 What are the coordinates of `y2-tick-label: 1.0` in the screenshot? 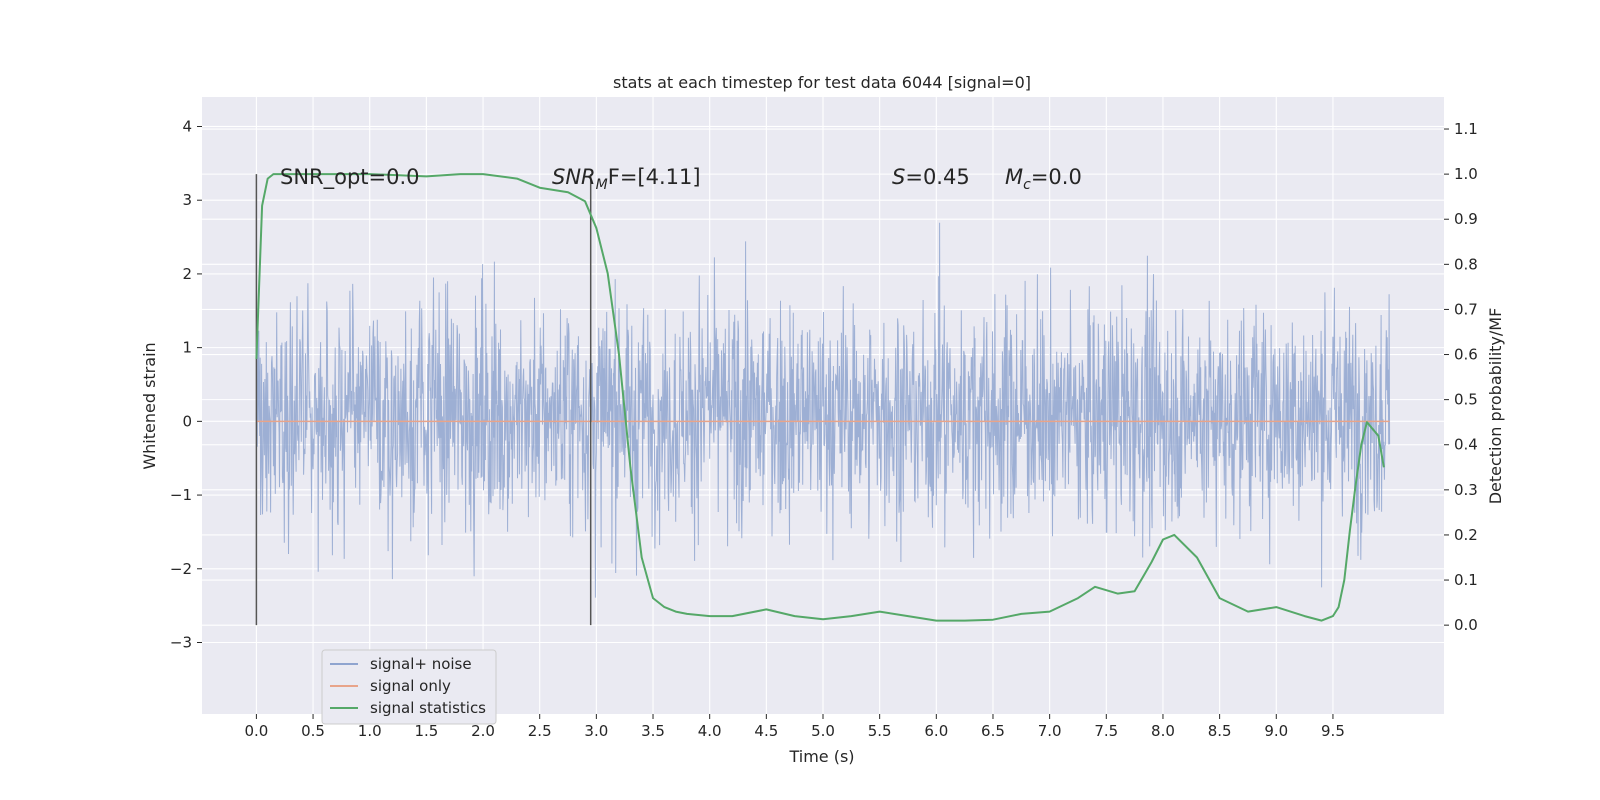 It's located at (1466, 174).